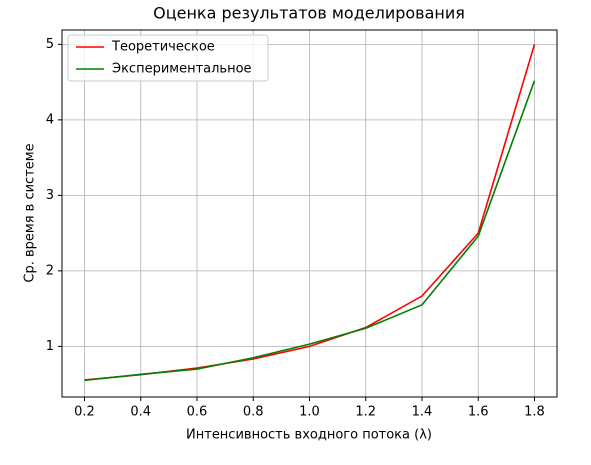 The height and width of the screenshot is (465, 591). I want to click on y-tick-label: 2, so click(50, 270).